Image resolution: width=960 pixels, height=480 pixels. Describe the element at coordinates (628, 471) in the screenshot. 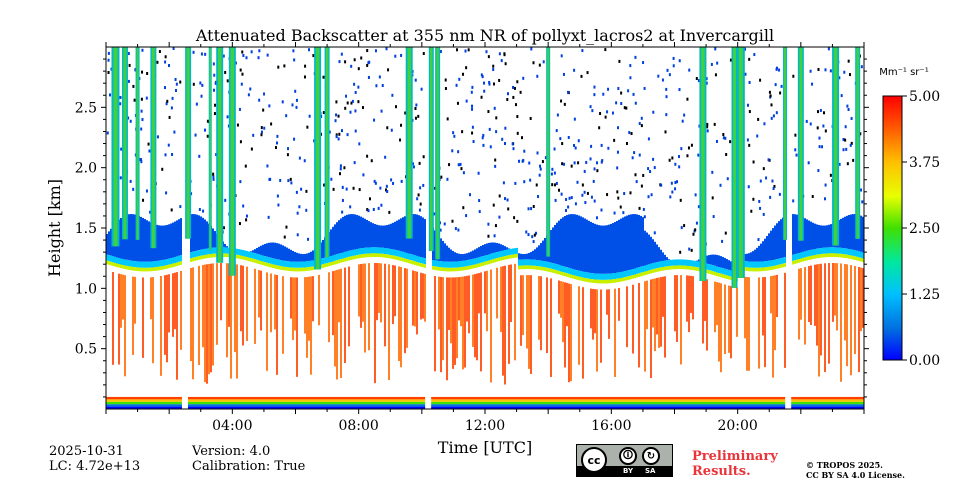

I see `license-by-label: BY` at that location.